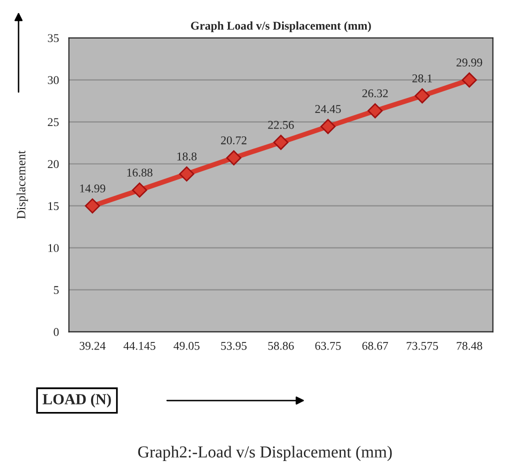 The width and height of the screenshot is (530, 474). What do you see at coordinates (93, 346) in the screenshot?
I see `x-tick-label: 39.24` at bounding box center [93, 346].